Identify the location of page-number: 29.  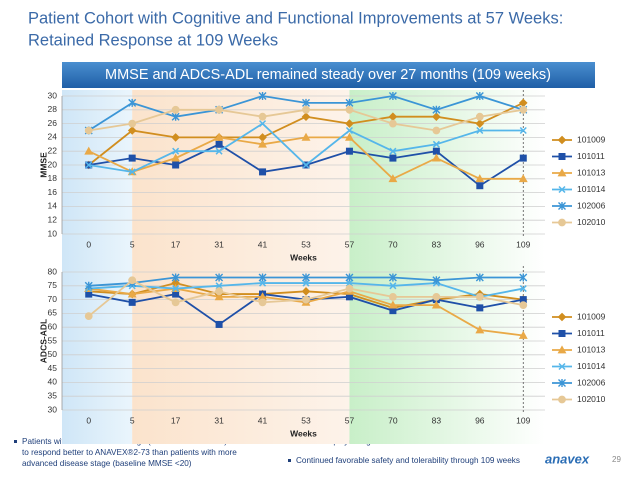
(616, 459).